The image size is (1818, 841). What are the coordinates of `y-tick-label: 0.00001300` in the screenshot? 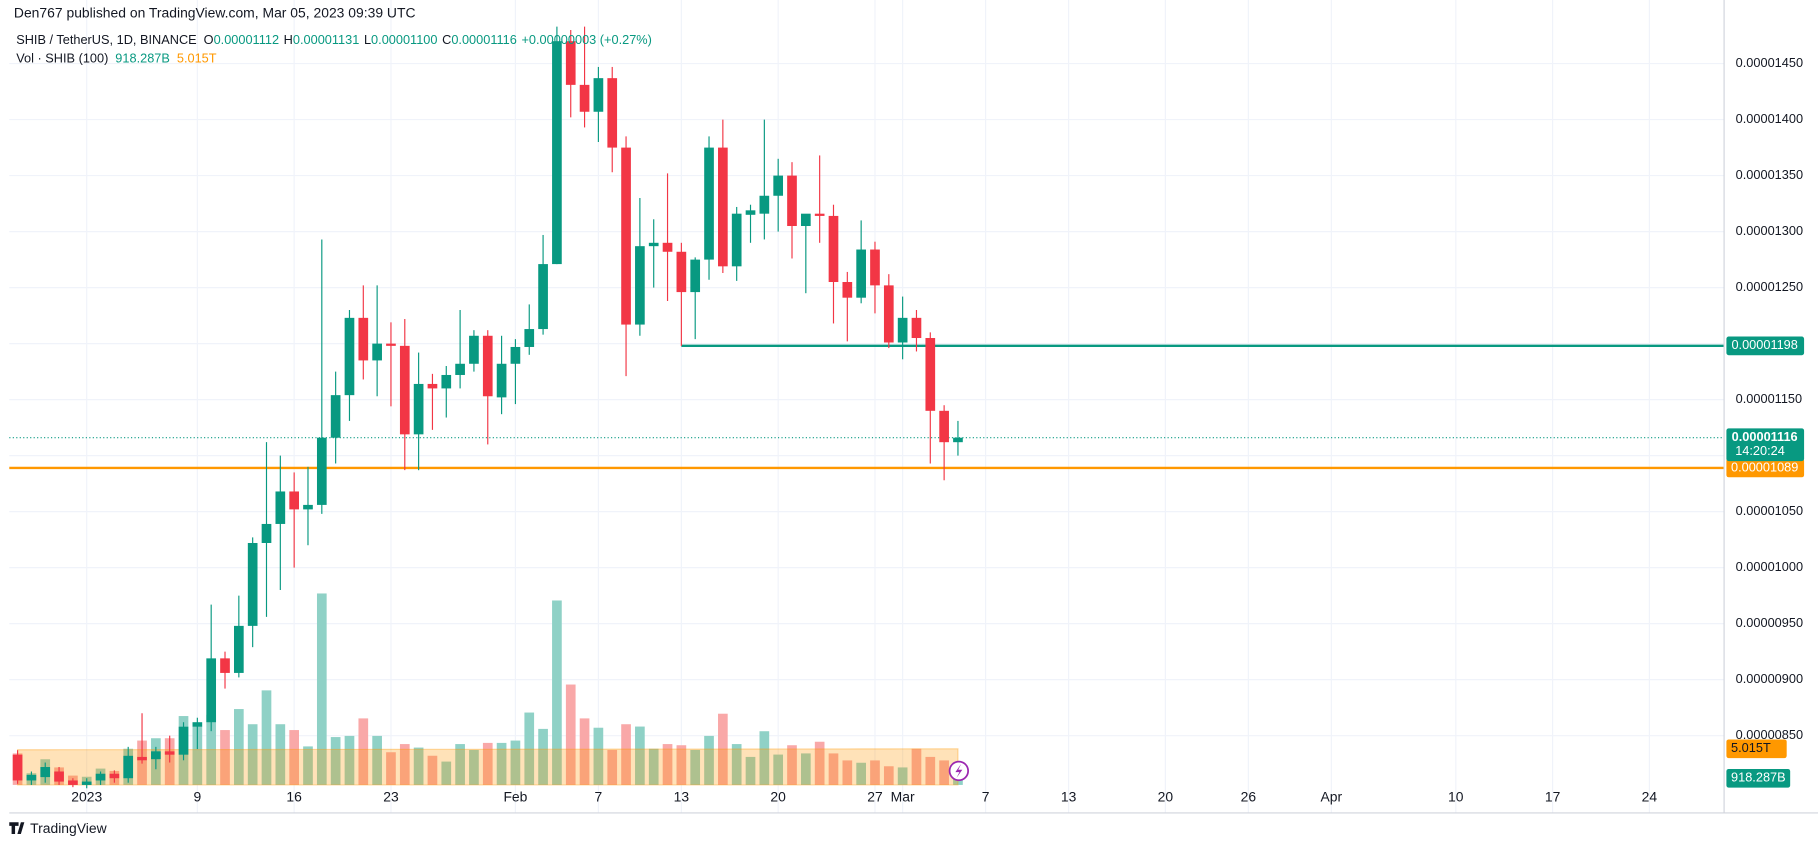 It's located at (1769, 230).